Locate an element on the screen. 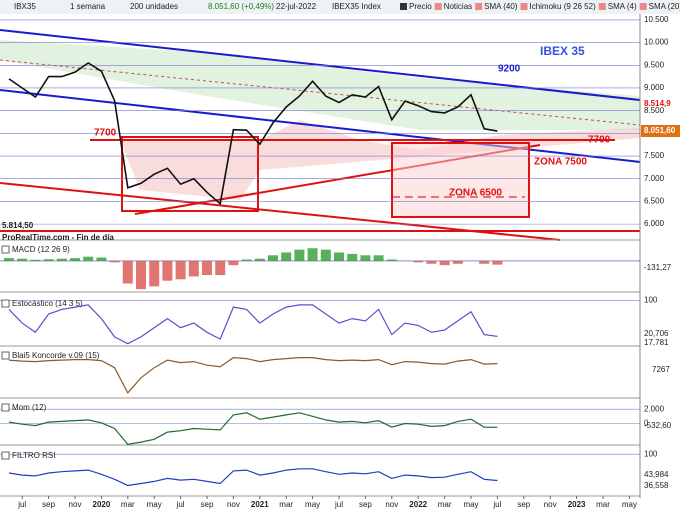  x-tick-label: 2022 is located at coordinates (418, 504).